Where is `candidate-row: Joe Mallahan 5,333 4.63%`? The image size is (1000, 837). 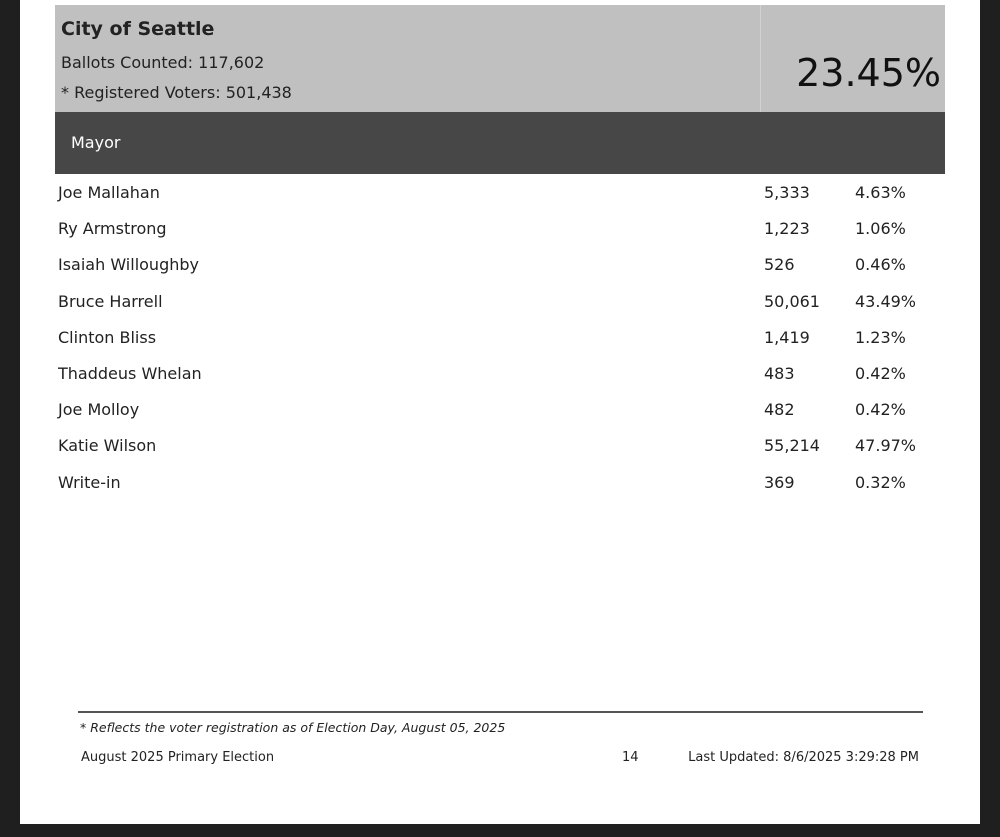 candidate-row: Joe Mallahan 5,333 4.63% is located at coordinates (500, 193).